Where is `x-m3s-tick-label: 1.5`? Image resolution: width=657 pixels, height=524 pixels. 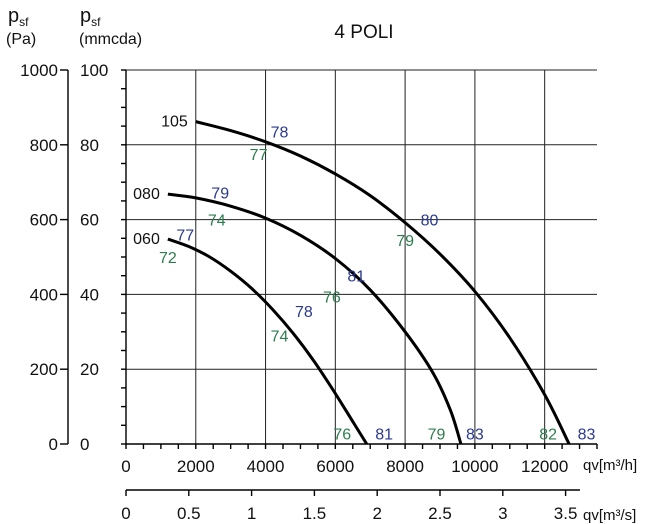 x-m3s-tick-label: 1.5 is located at coordinates (315, 513).